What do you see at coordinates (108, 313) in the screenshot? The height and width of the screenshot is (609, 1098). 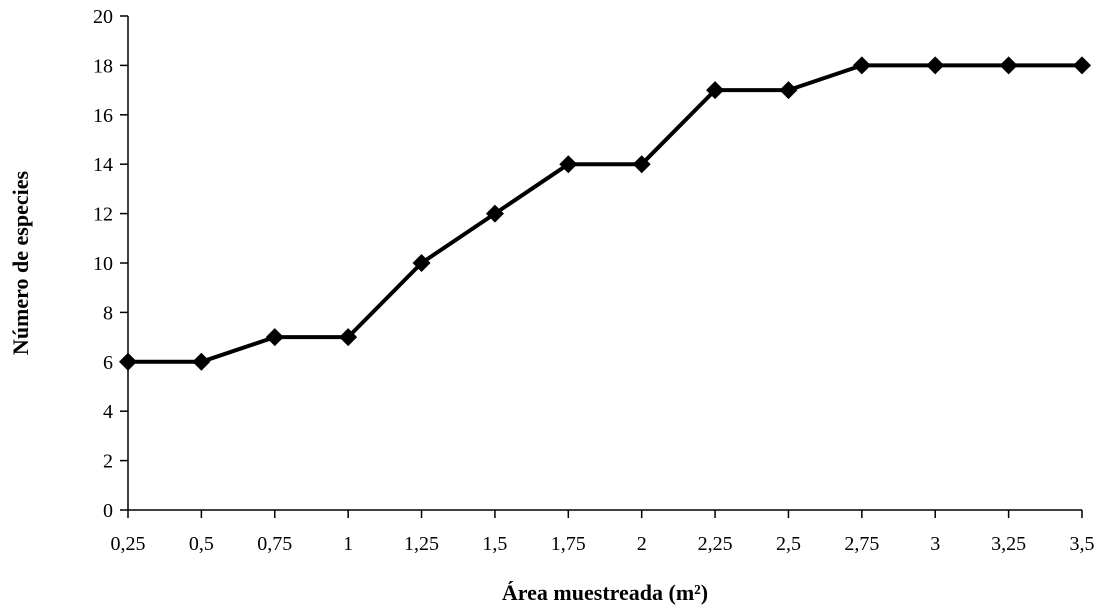 I see `y-tick-label: 8` at bounding box center [108, 313].